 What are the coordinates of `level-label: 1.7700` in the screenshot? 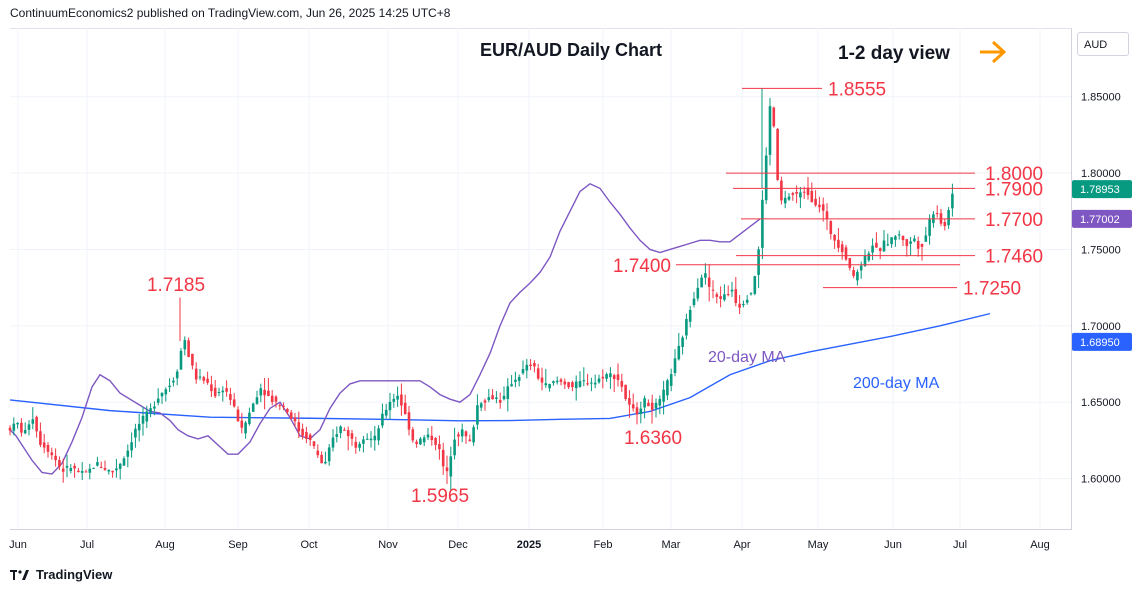 It's located at (1014, 220).